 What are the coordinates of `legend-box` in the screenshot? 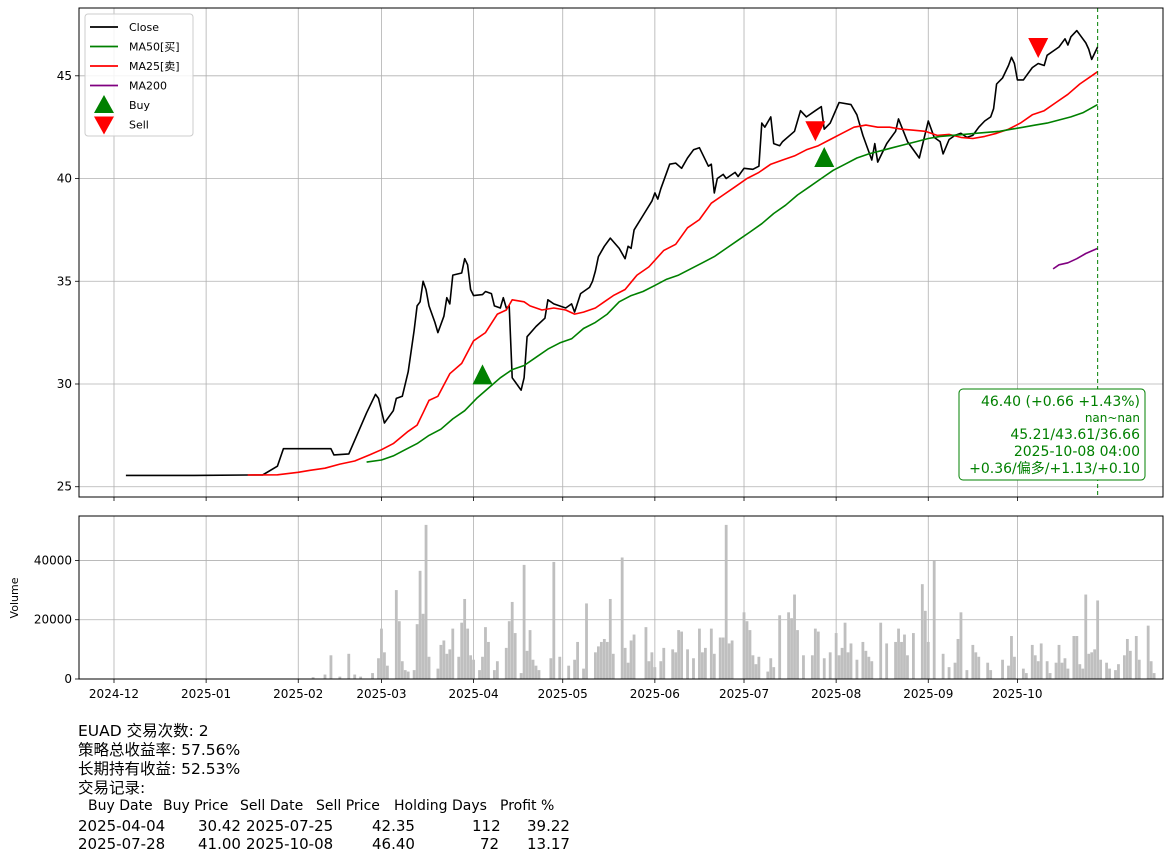 It's located at (139, 75).